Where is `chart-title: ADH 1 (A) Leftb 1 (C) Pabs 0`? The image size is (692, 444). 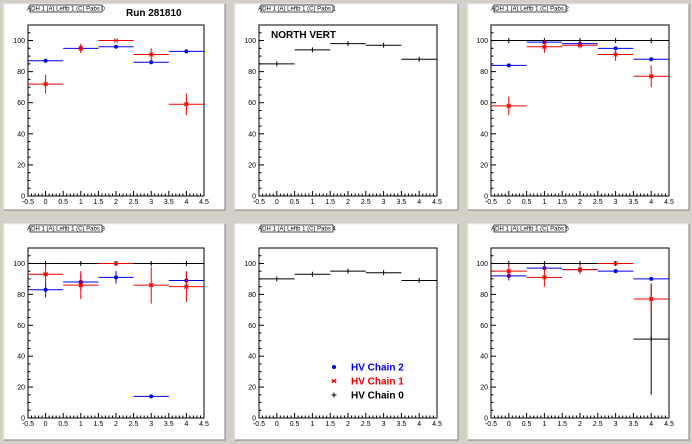 chart-title: ADH 1 (A) Leftb 1 (C) Pabs 0 is located at coordinates (66, 10).